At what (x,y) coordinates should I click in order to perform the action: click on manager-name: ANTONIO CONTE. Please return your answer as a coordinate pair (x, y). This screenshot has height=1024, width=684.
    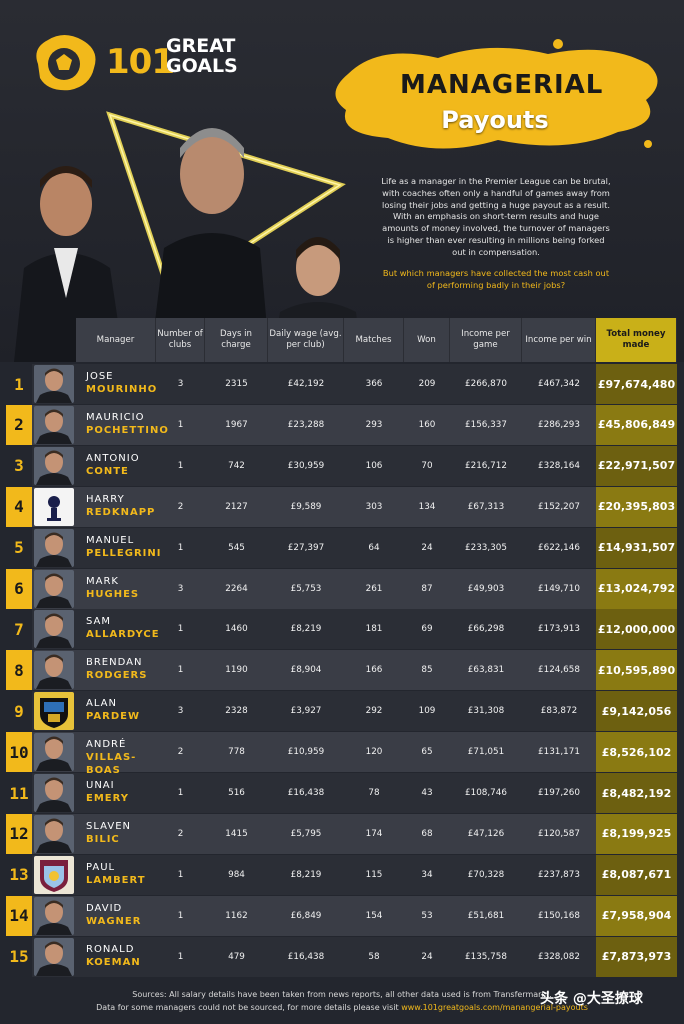
    Looking at the image, I should click on (122, 465).